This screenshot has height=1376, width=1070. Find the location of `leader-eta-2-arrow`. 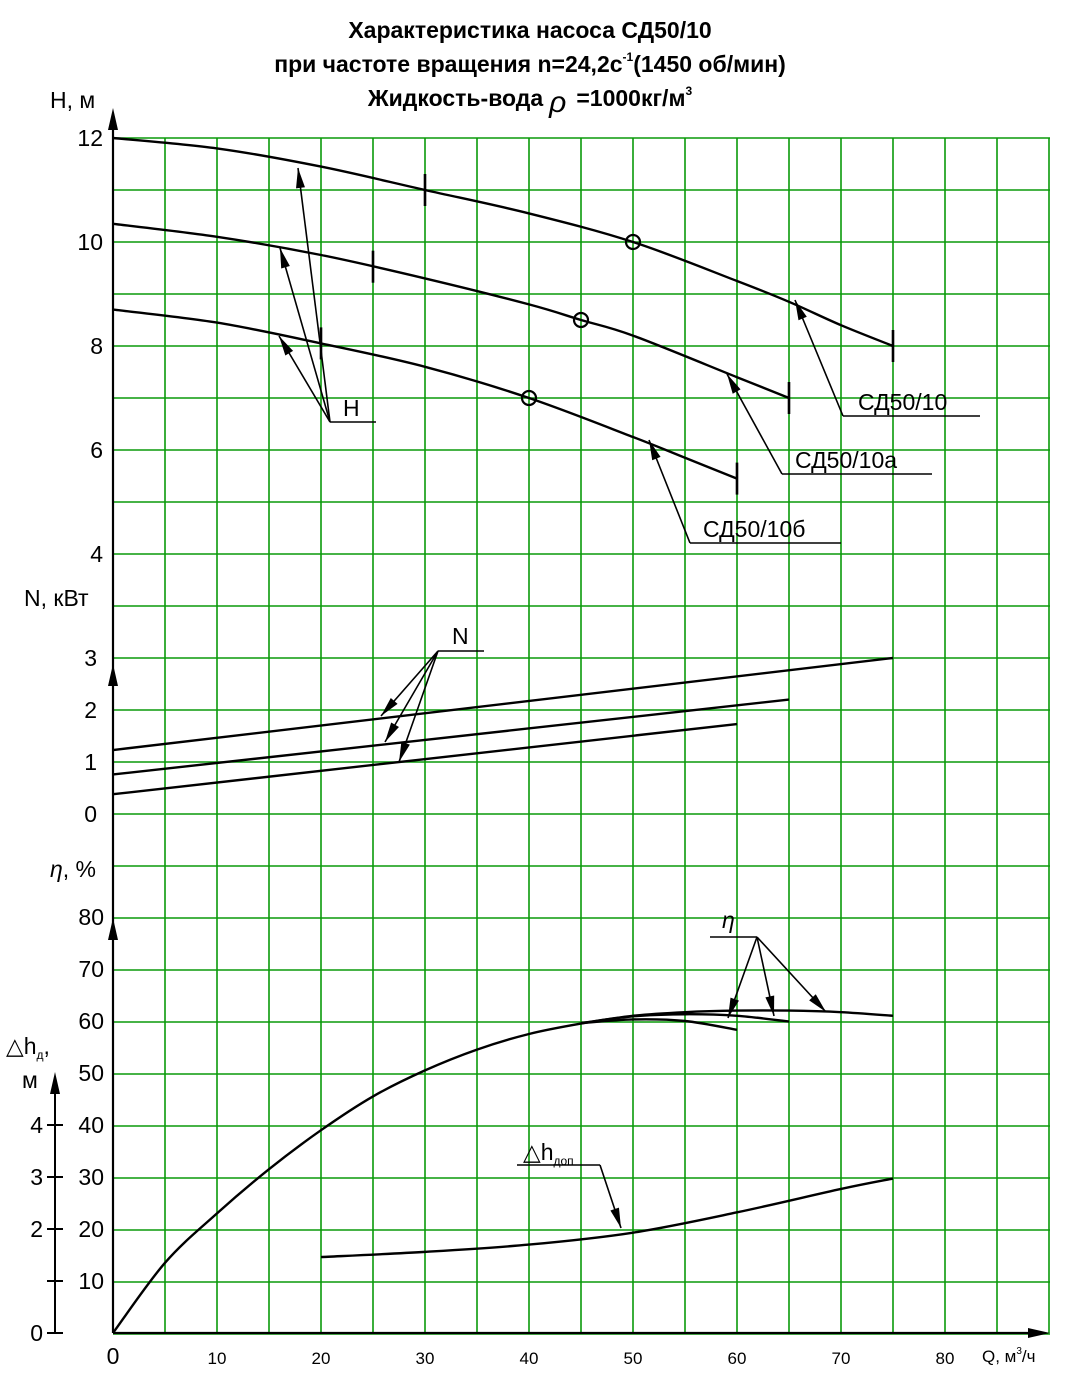

leader-eta-2-arrow is located at coordinates (770, 1005).